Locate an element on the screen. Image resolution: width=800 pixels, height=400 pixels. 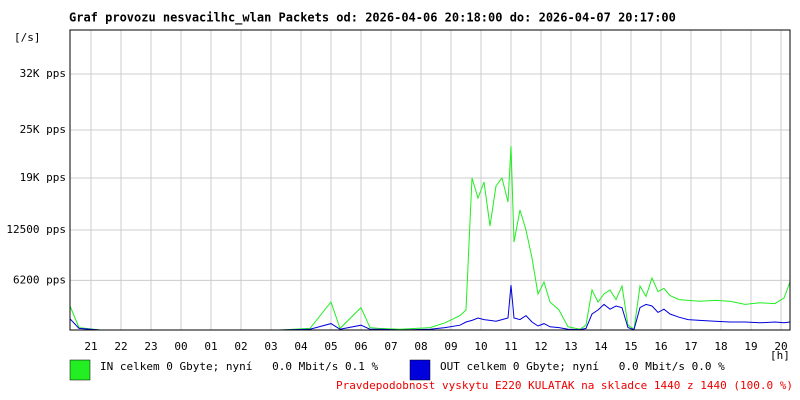
x-tick-label: 17 is located at coordinates (690, 346).